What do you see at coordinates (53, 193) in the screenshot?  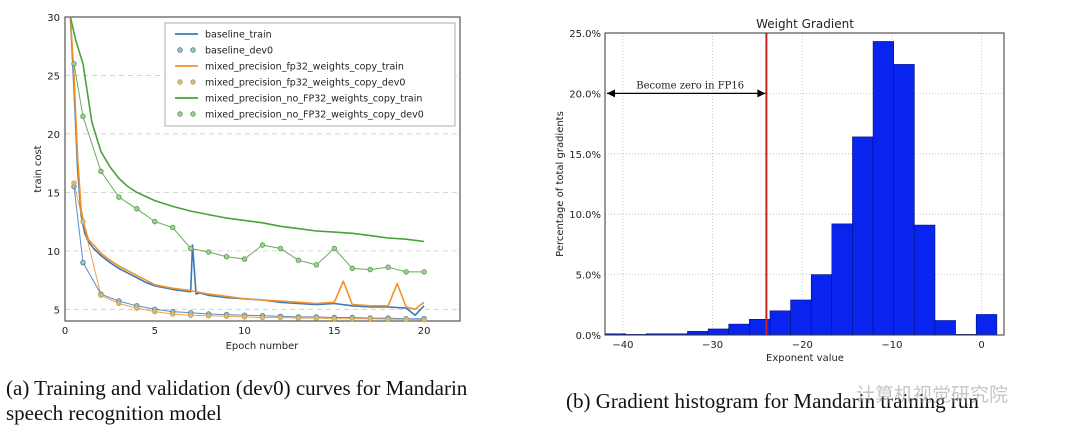 I see `chart-a-ytick: 15` at bounding box center [53, 193].